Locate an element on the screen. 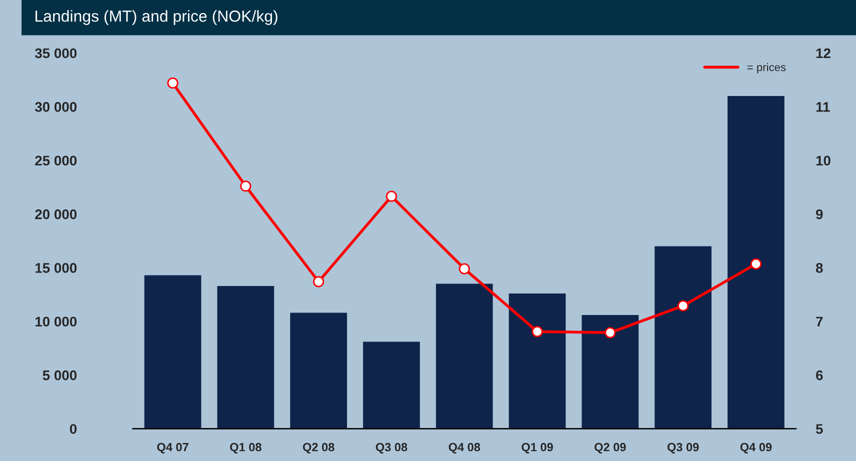 The image size is (856, 461). y2-tick-label: 10 is located at coordinates (823, 161).